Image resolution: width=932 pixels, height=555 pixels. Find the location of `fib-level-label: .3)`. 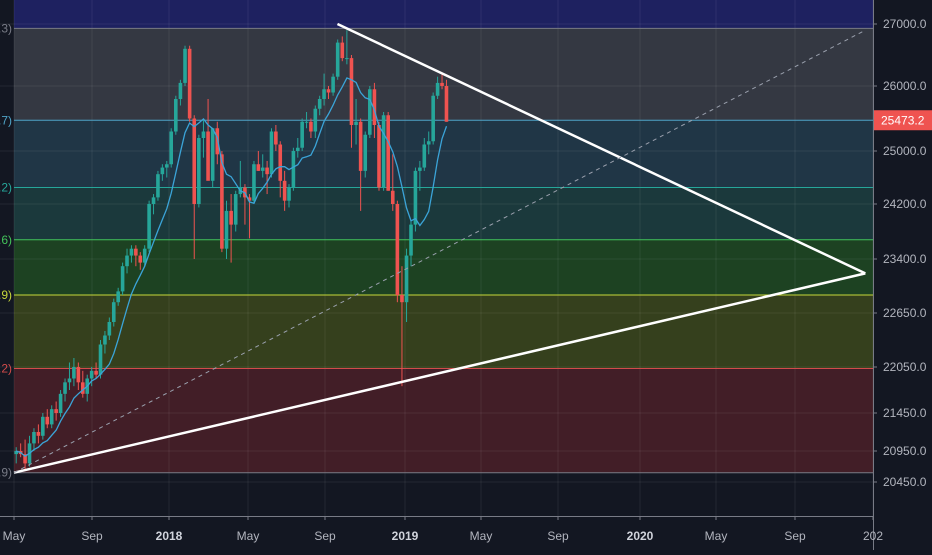

fib-level-label: .3) is located at coordinates (6, 28).